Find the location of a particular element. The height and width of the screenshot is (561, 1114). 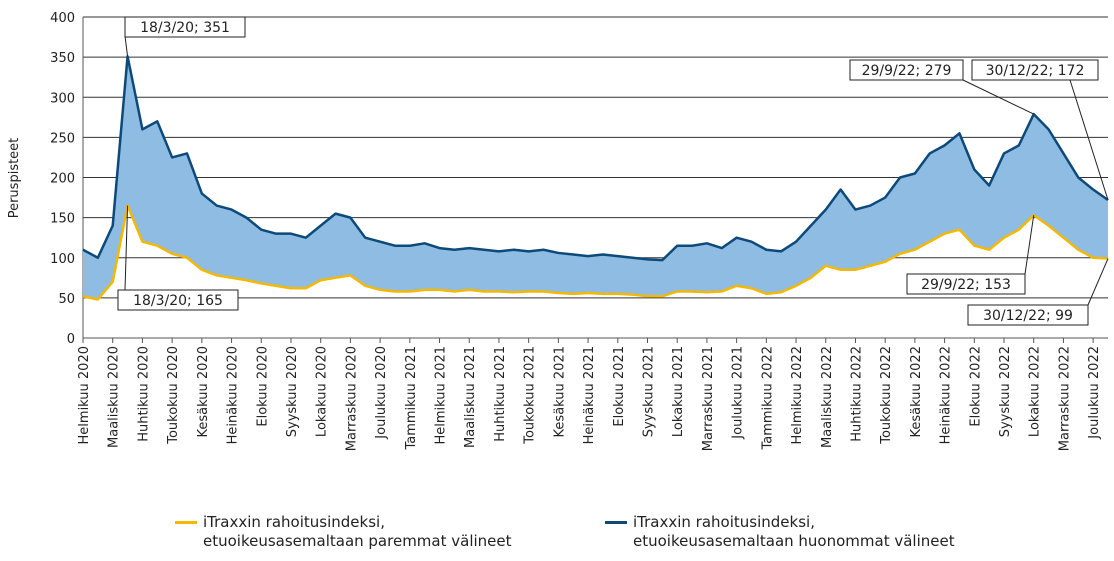

x-tick-label: Huhtikuu 2022 is located at coordinates (856, 394).